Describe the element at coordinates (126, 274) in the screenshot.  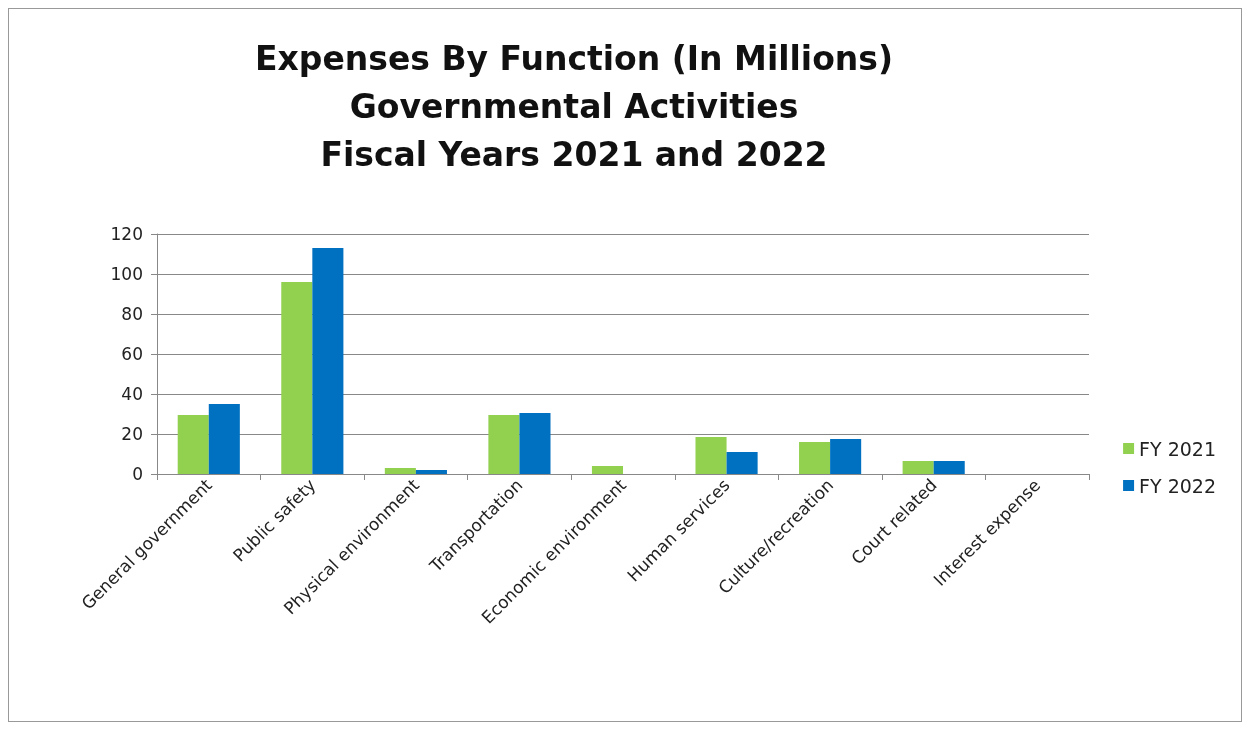
I see `y-tick-label: 100` at that location.